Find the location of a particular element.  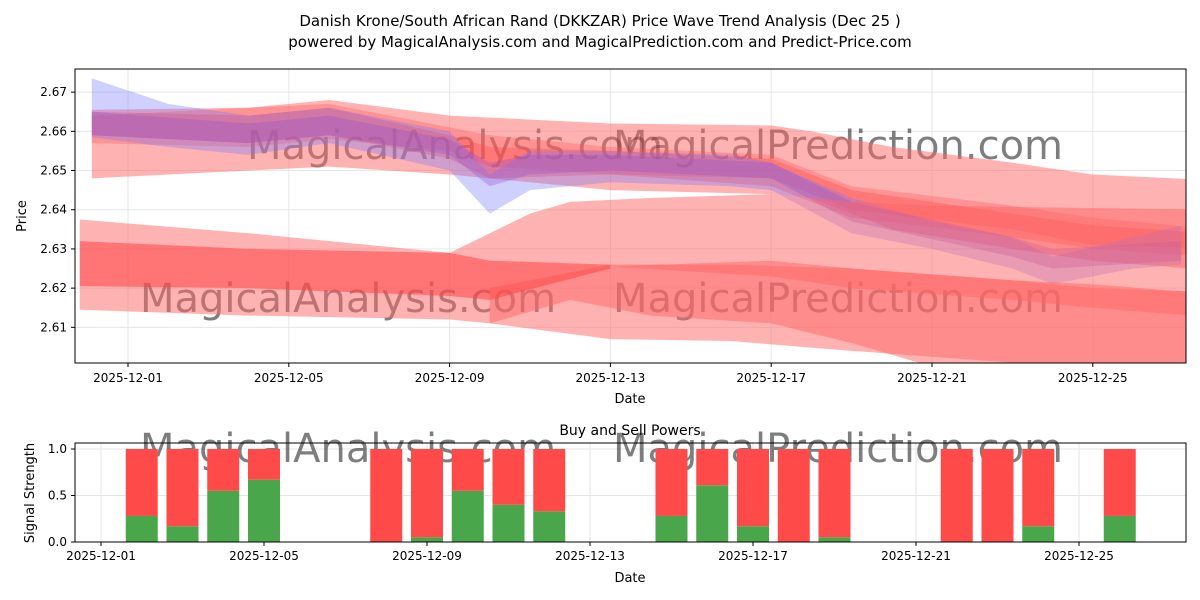

y-tick-label: 2.65 is located at coordinates (53, 171).